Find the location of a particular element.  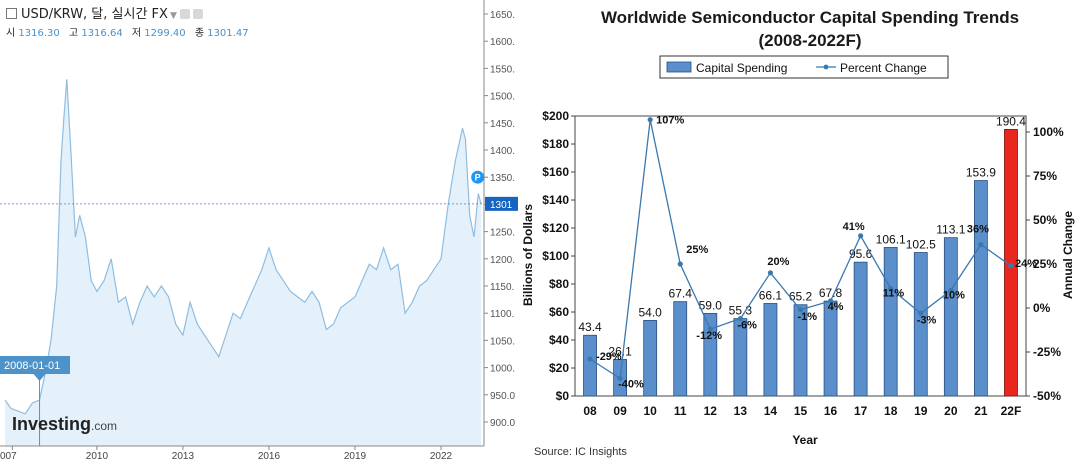

y-tick-label: $120 is located at coordinates (555, 228).